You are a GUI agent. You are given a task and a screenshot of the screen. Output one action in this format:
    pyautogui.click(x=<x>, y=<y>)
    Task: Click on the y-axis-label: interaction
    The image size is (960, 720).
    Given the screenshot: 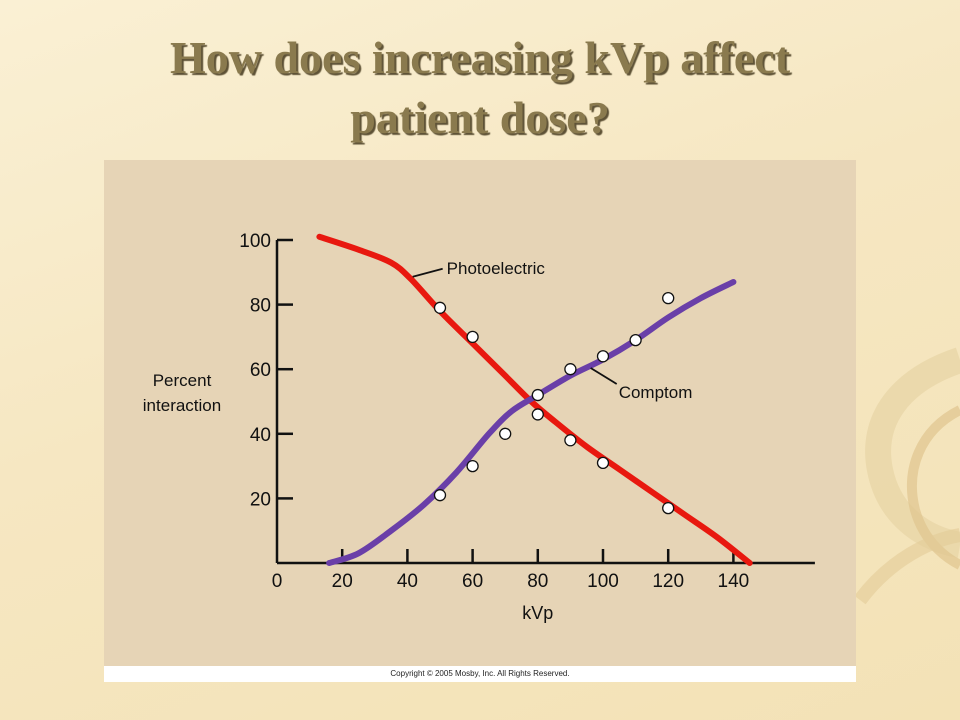 What is the action you would take?
    pyautogui.click(x=182, y=405)
    